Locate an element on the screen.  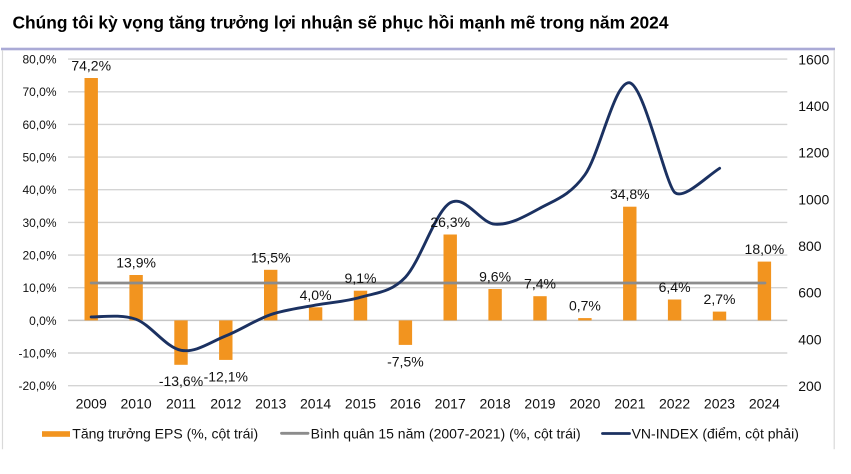
svg-text: 40,0% is located at coordinates (39, 190).